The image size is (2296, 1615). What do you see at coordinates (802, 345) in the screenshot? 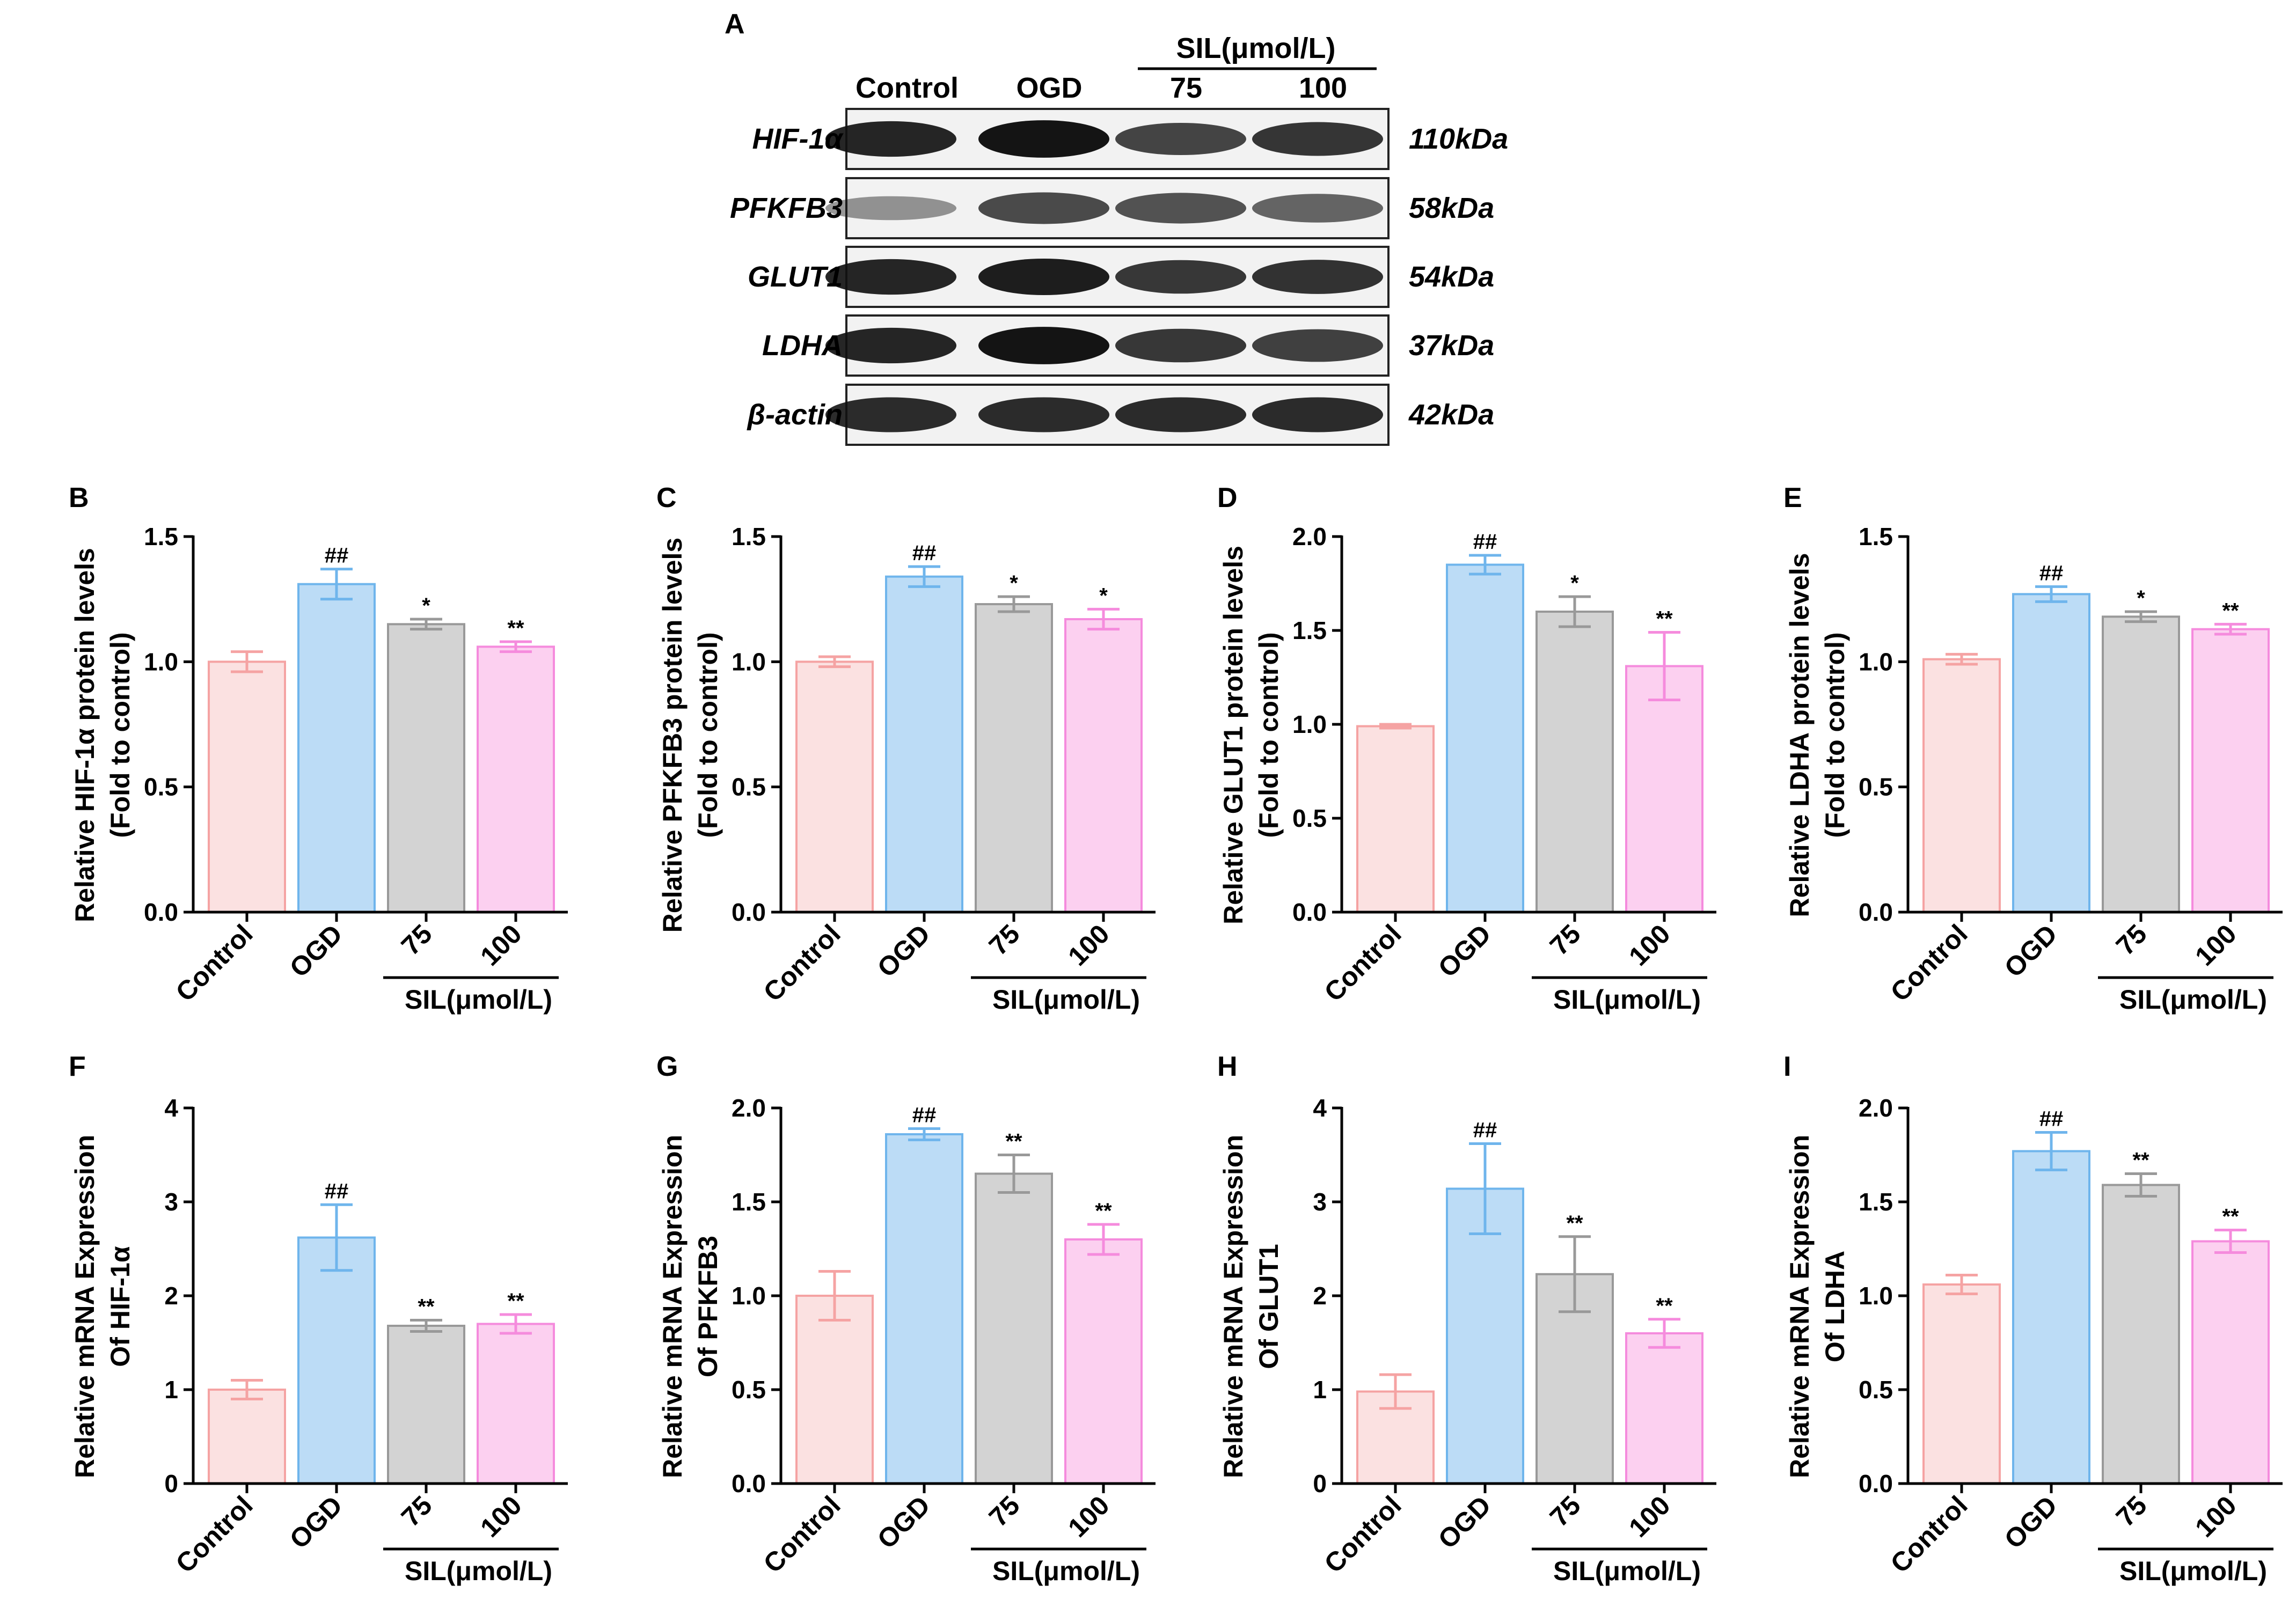
I see `protein-name: LDHA` at bounding box center [802, 345].